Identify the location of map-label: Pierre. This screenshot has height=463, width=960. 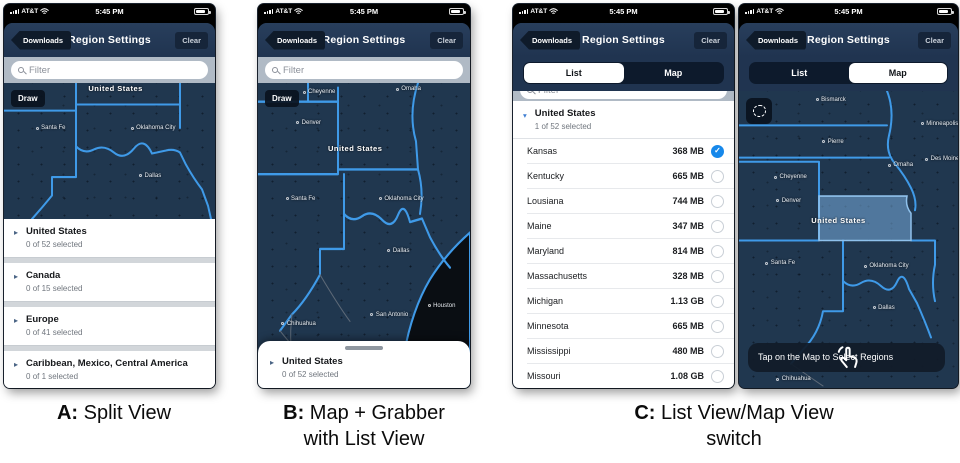
(833, 142).